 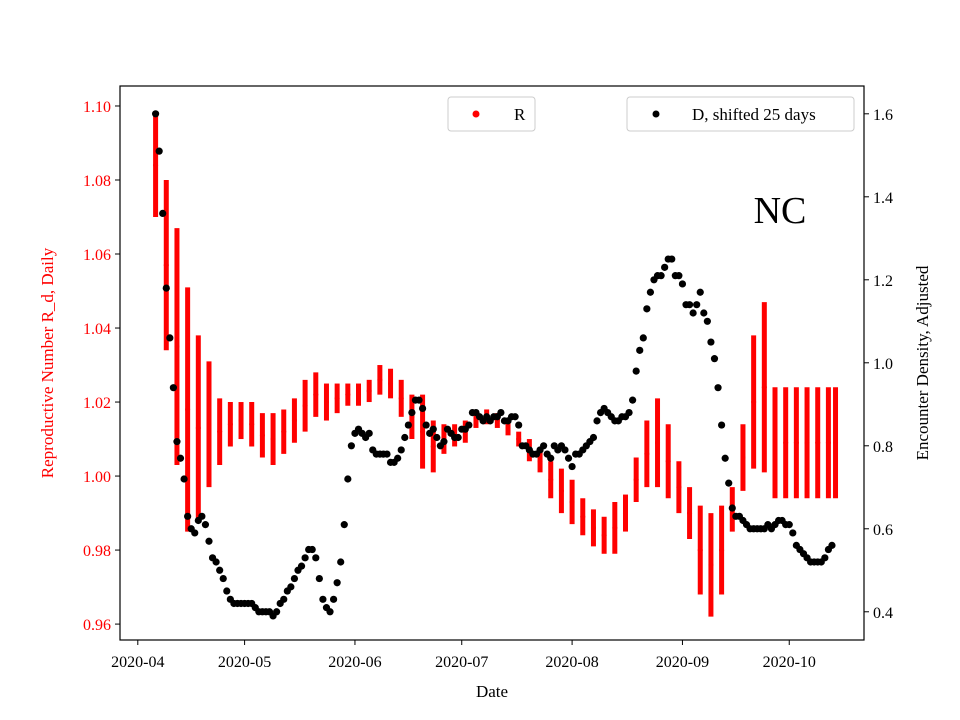 What do you see at coordinates (878, 364) in the screenshot?
I see `right-y-axis: 0.4 0.6 0.8 1.0 1.2 1.4 1.6` at bounding box center [878, 364].